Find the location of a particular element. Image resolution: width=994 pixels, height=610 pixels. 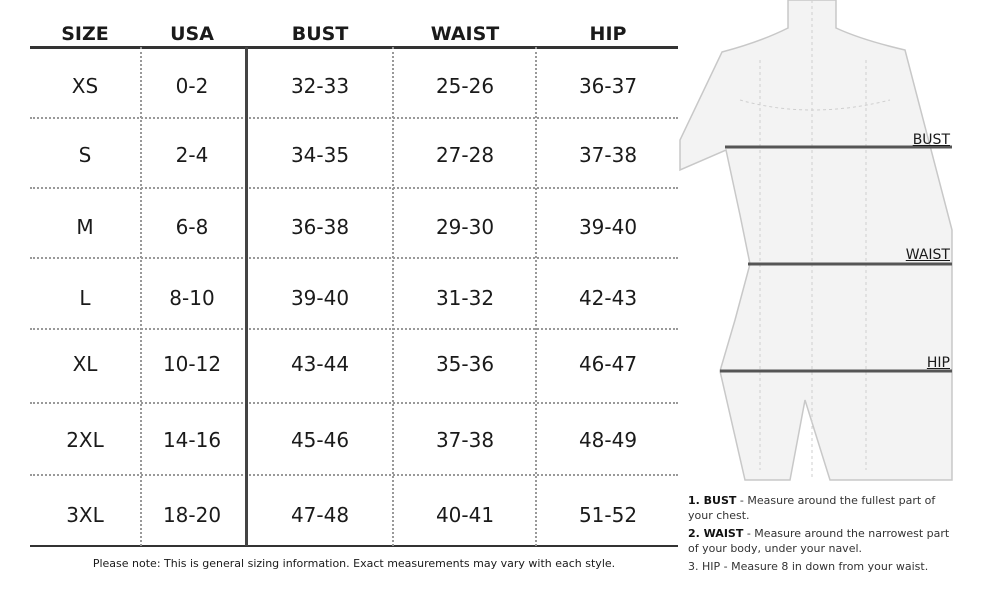

instruction-text: - Measure 8 in down from your waist. is located at coordinates (826, 566).